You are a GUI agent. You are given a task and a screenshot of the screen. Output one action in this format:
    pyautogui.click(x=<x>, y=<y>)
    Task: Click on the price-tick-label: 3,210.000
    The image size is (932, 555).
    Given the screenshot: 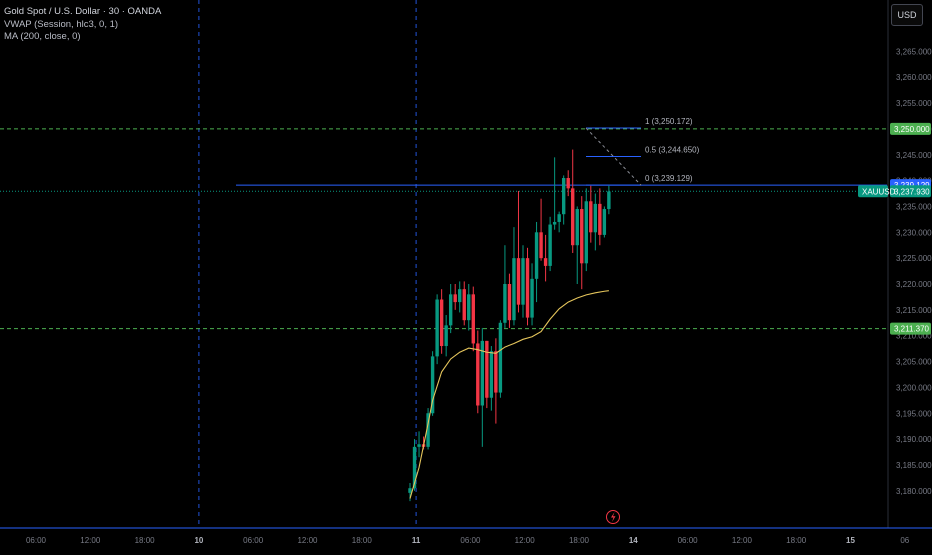 What is the action you would take?
    pyautogui.click(x=914, y=336)
    